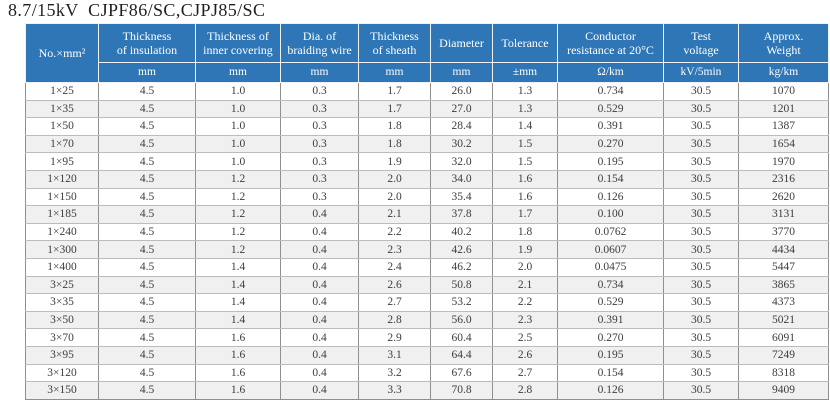 The image size is (830, 404). What do you see at coordinates (394, 373) in the screenshot?
I see `value-cell: 3.2` at bounding box center [394, 373].